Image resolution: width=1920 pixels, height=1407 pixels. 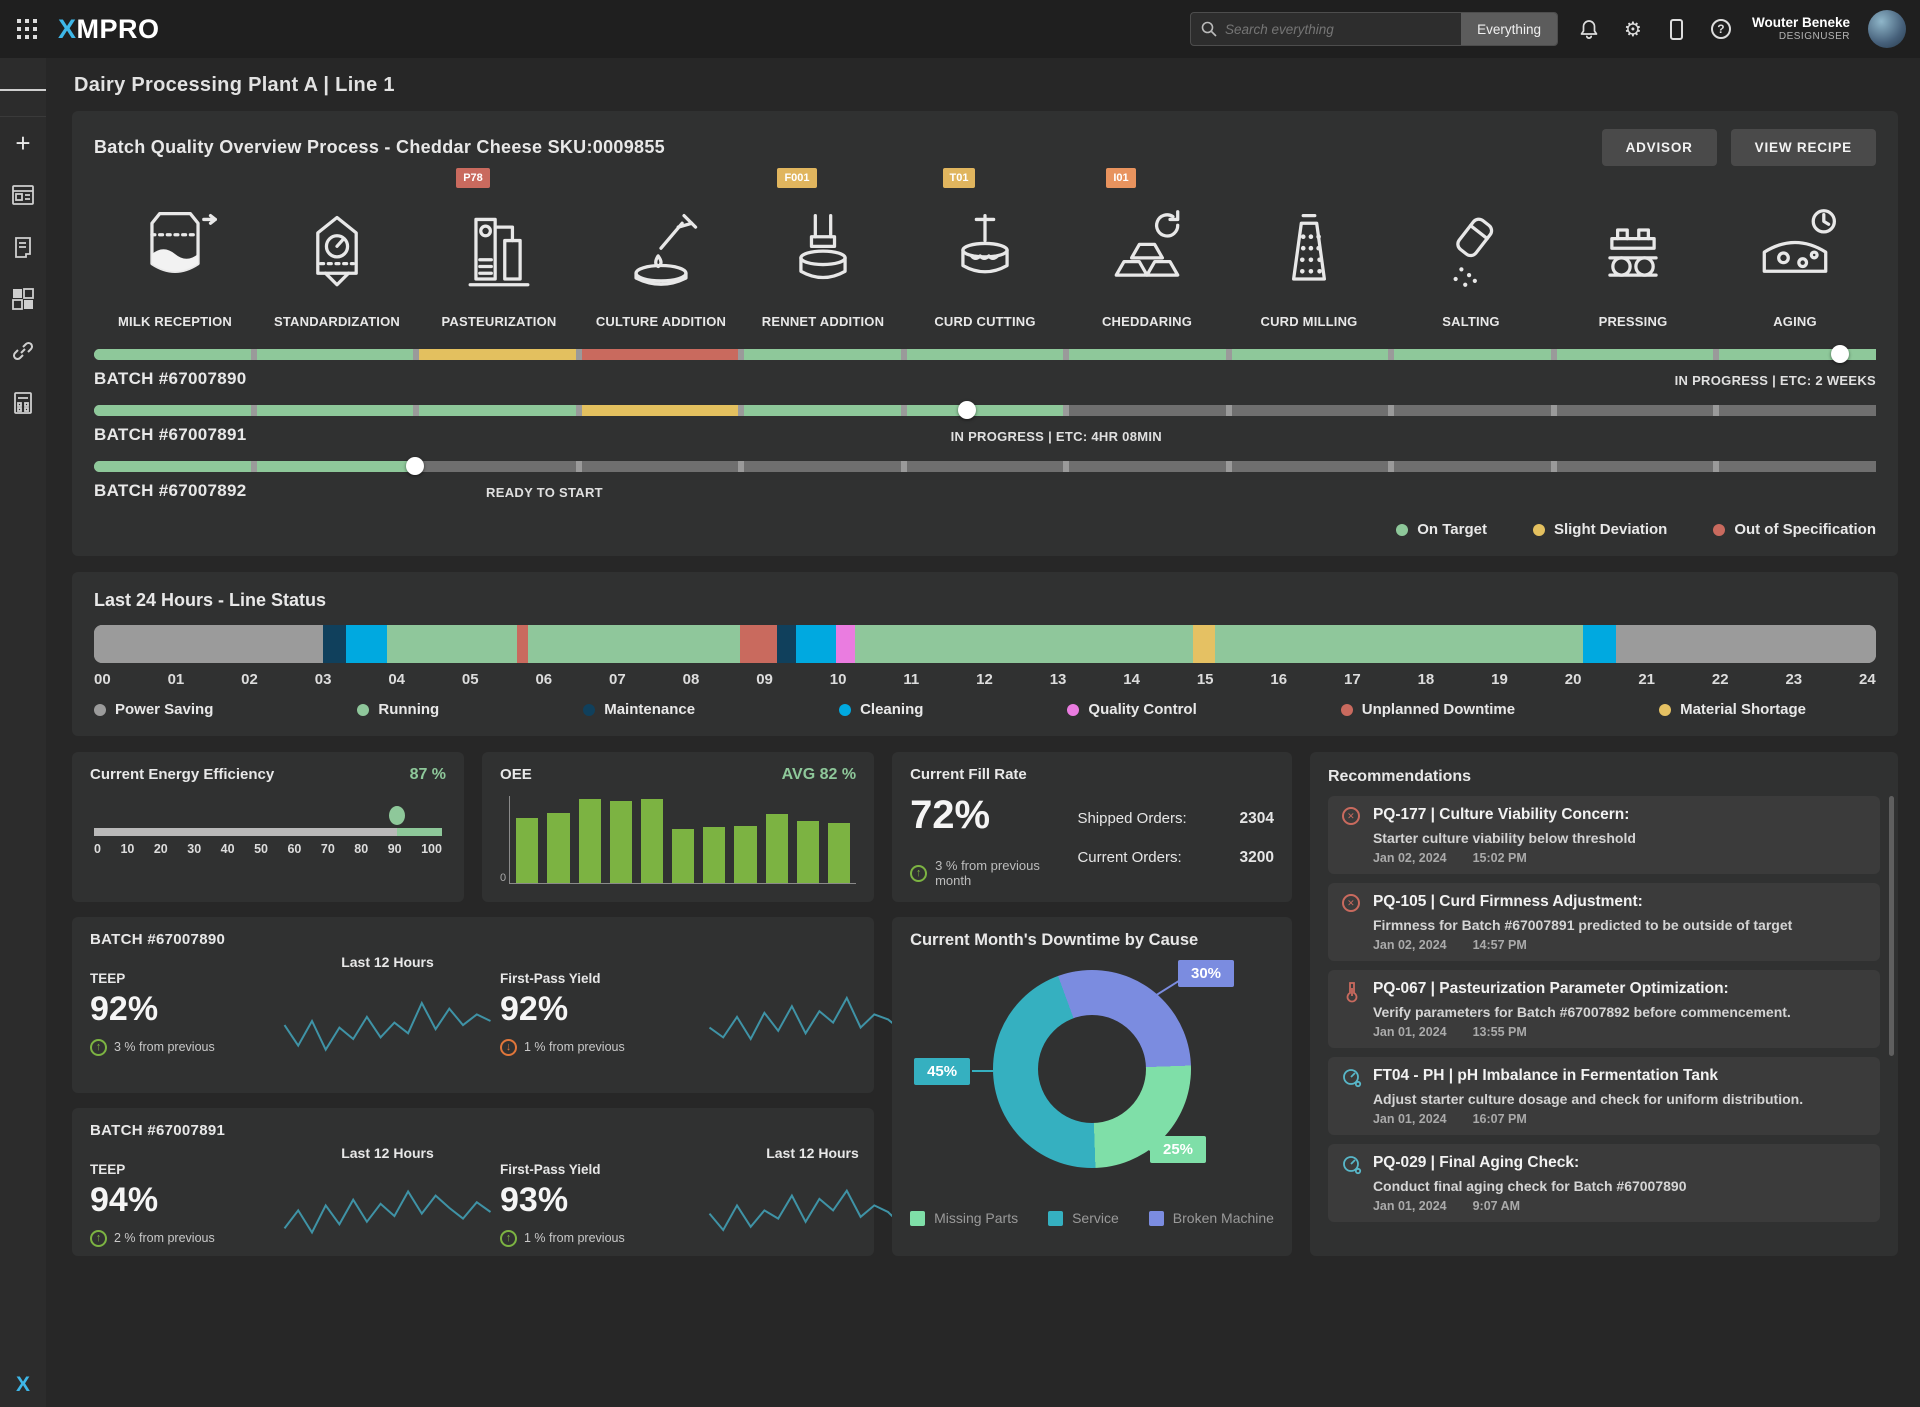 What do you see at coordinates (1121, 178) in the screenshot?
I see `step-tag: I01` at bounding box center [1121, 178].